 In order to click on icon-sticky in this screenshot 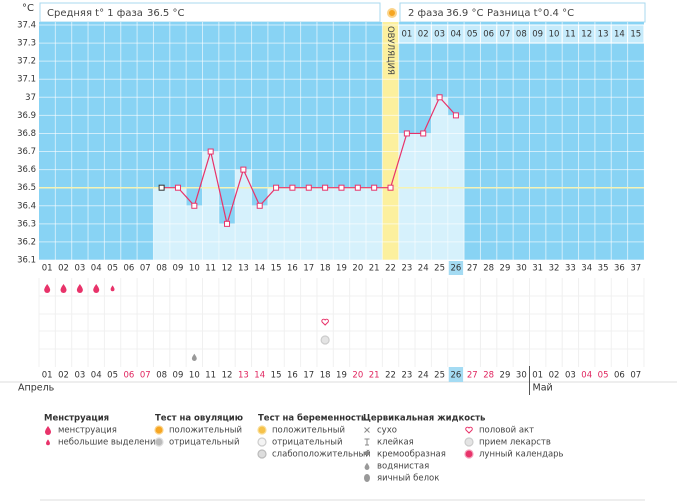, I will do `click(367, 442)`.